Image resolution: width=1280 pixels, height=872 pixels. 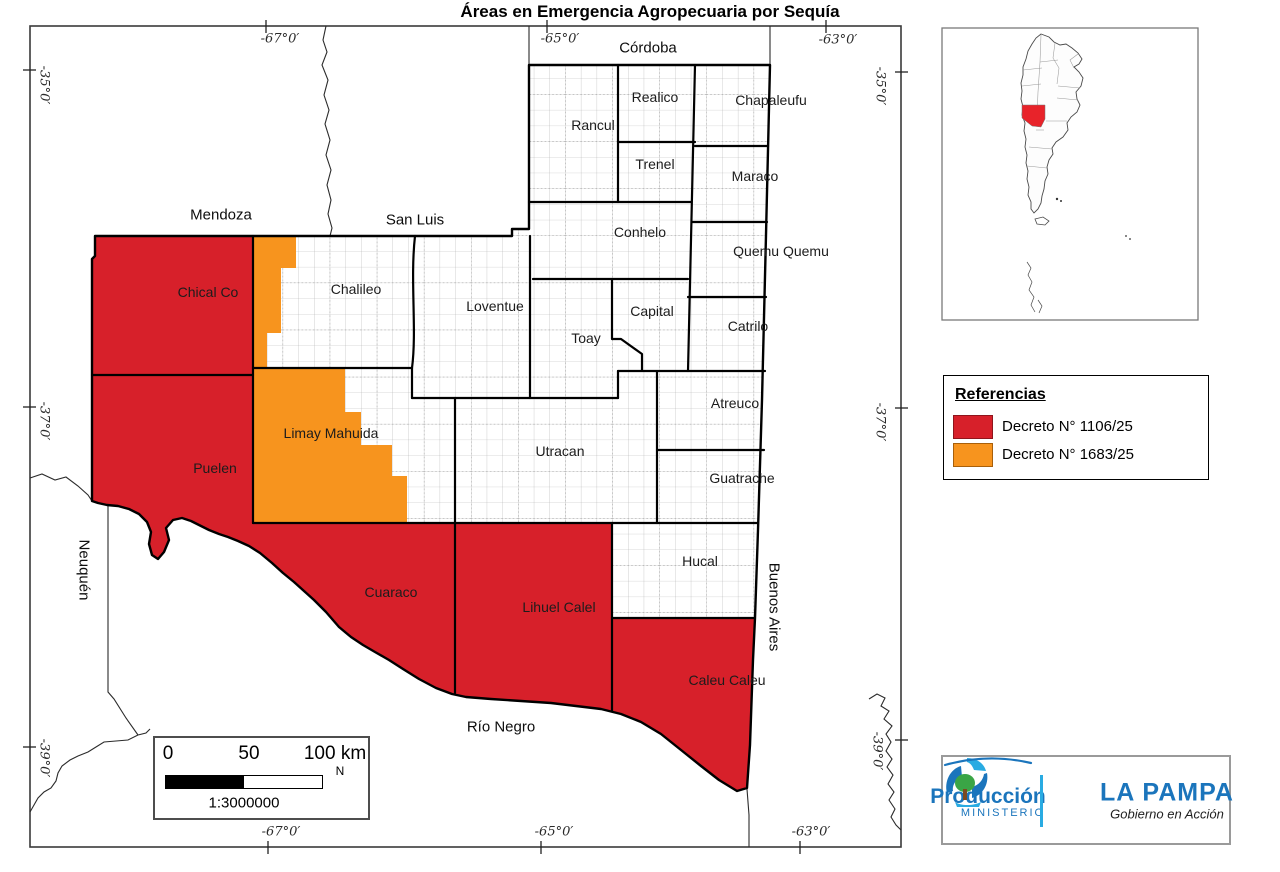 I want to click on logo-slogan: Gobierno en Acción, so click(x=1167, y=814).